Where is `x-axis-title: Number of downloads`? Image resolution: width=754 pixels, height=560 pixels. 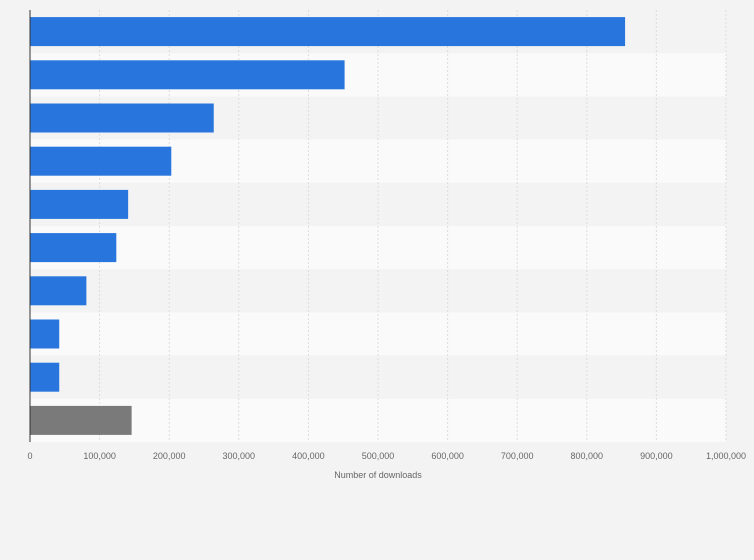 x-axis-title: Number of downloads is located at coordinates (378, 475).